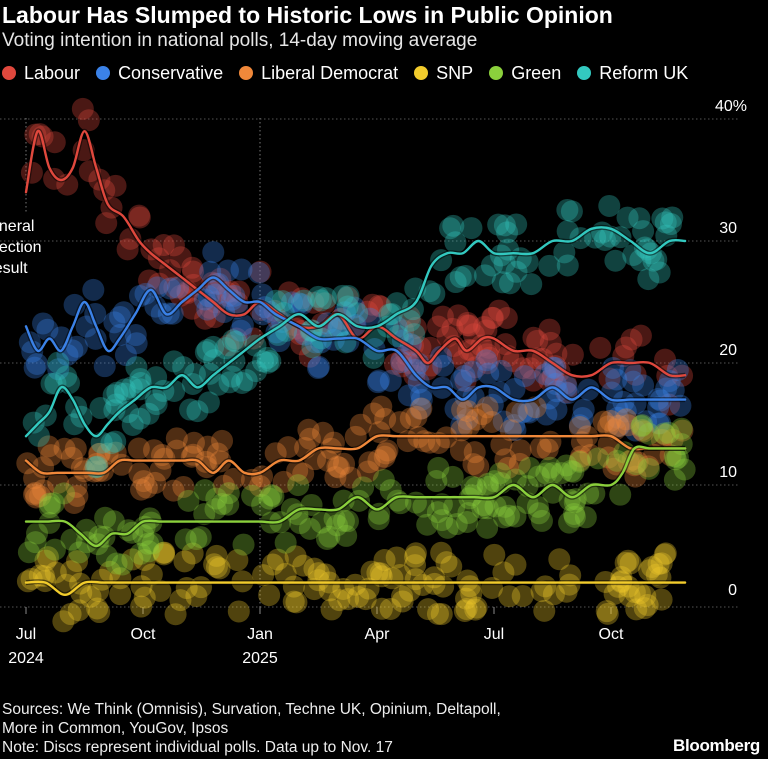 Image resolution: width=768 pixels, height=759 pixels. What do you see at coordinates (21, 247) in the screenshot?
I see `election-annotation-line: election` at bounding box center [21, 247].